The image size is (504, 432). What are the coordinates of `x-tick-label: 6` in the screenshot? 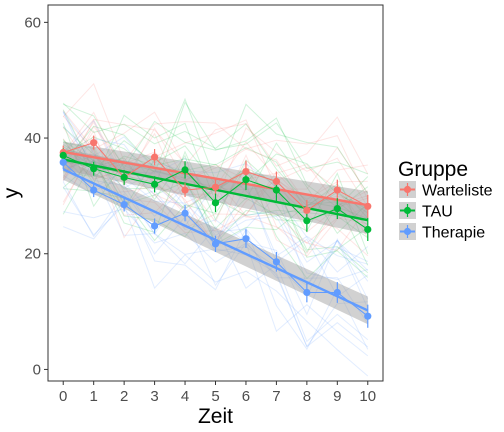 It's located at (246, 396).